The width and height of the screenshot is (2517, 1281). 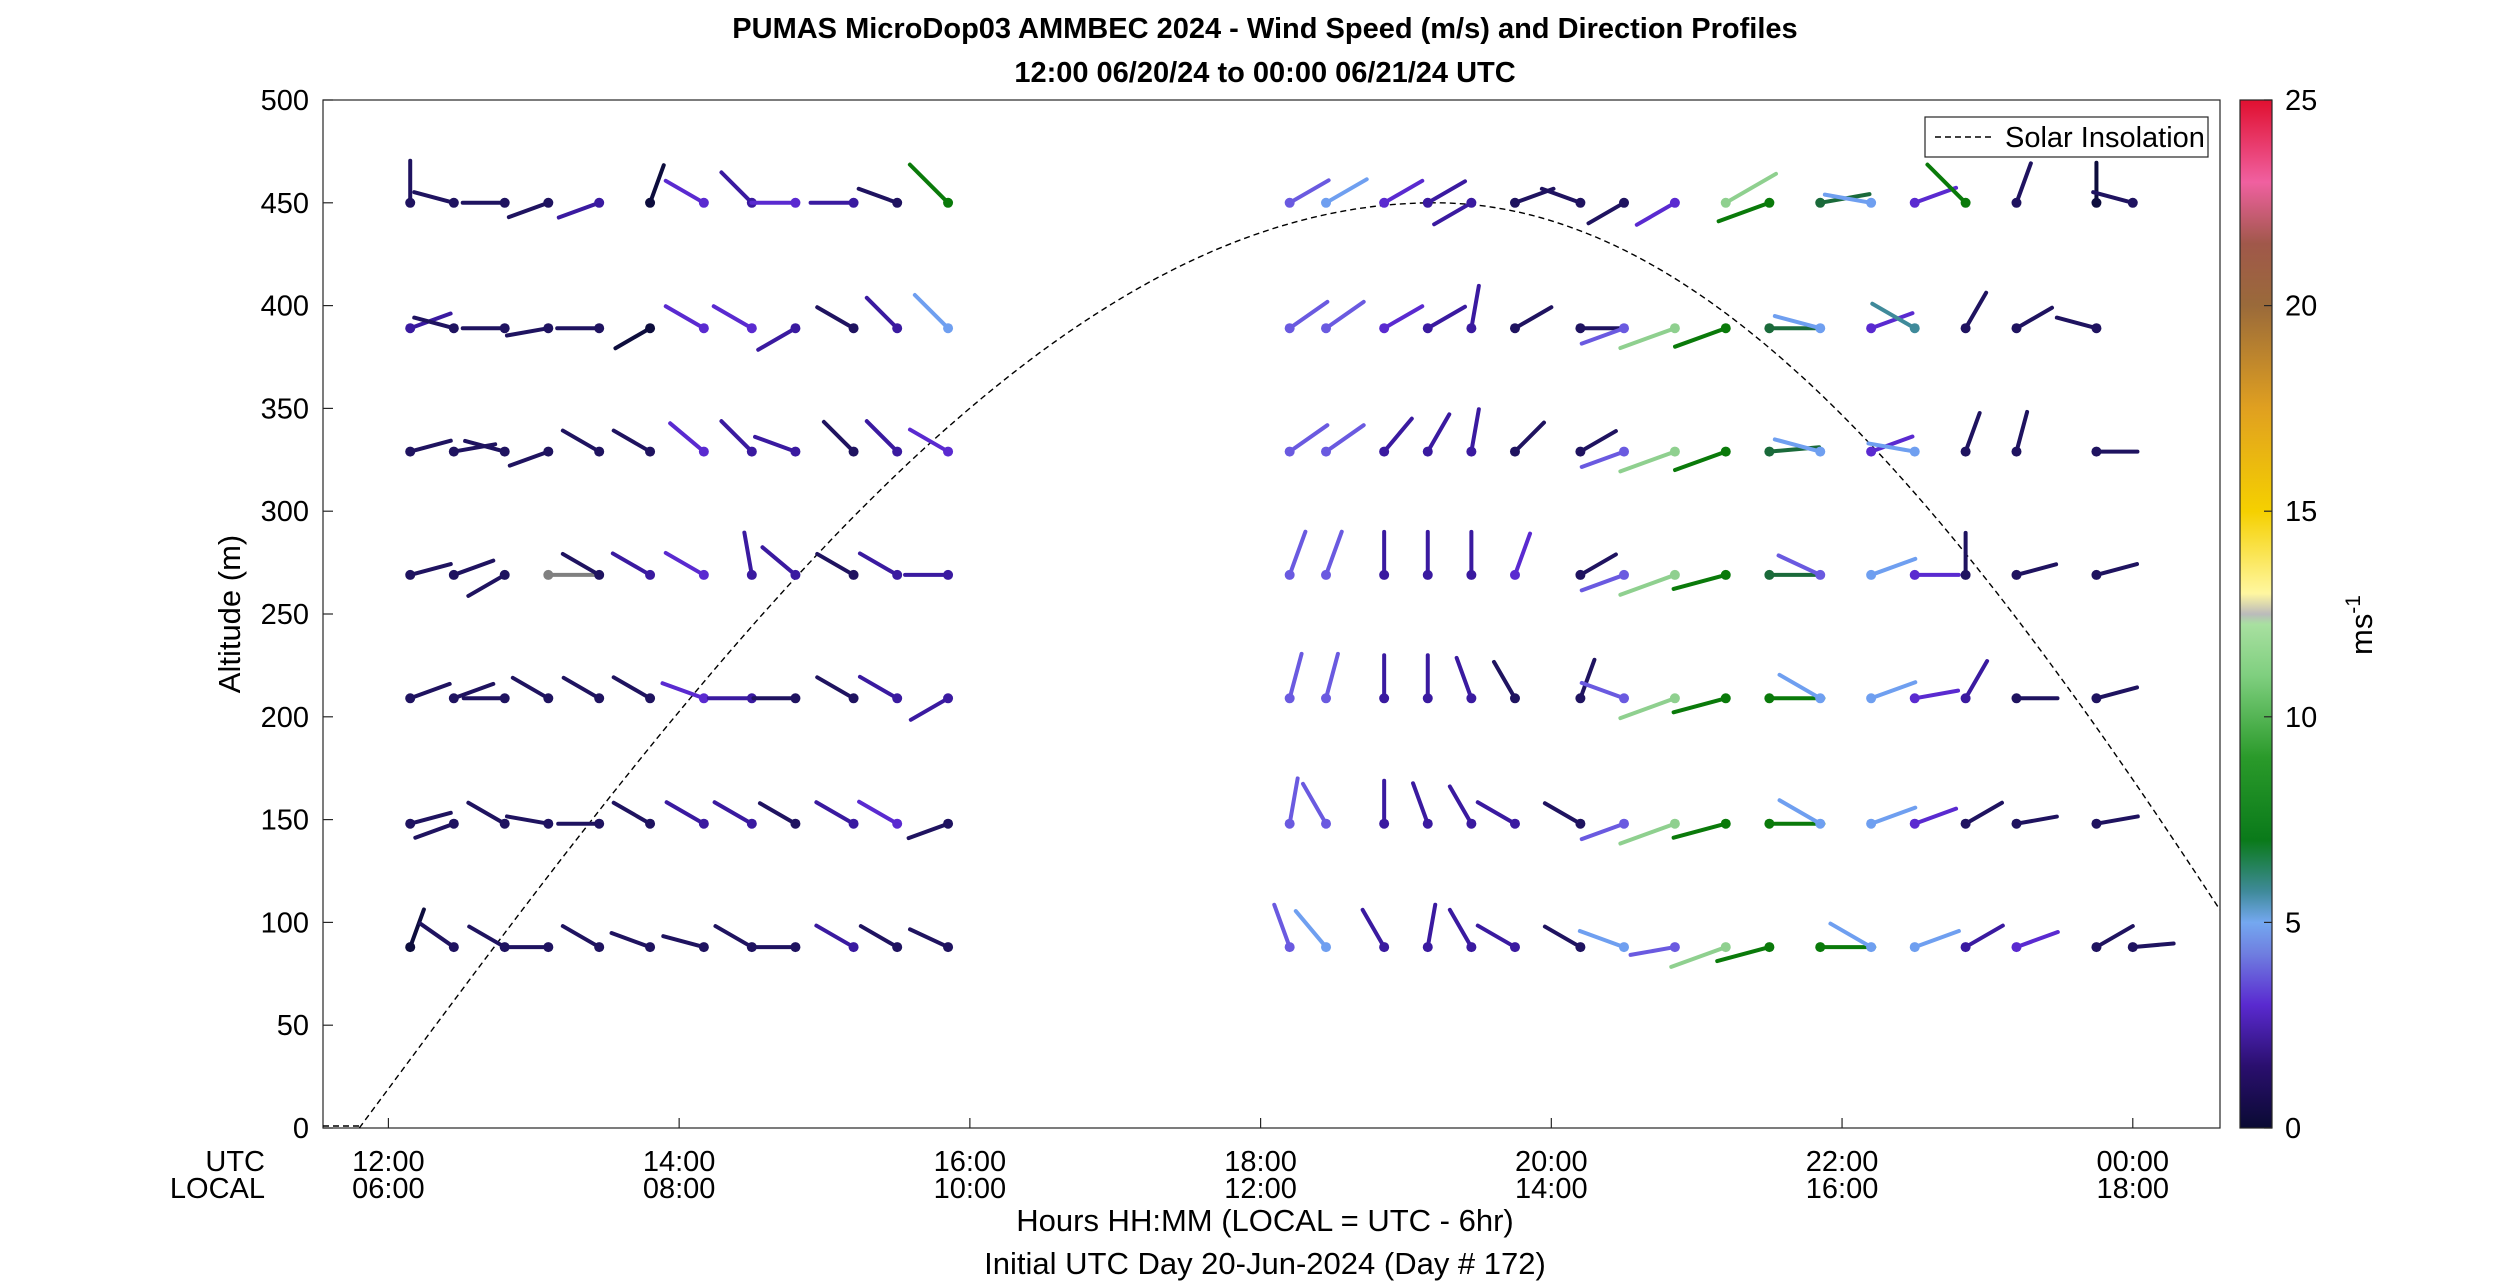 What do you see at coordinates (388, 1189) in the screenshot?
I see `x-tick-local: 06:00` at bounding box center [388, 1189].